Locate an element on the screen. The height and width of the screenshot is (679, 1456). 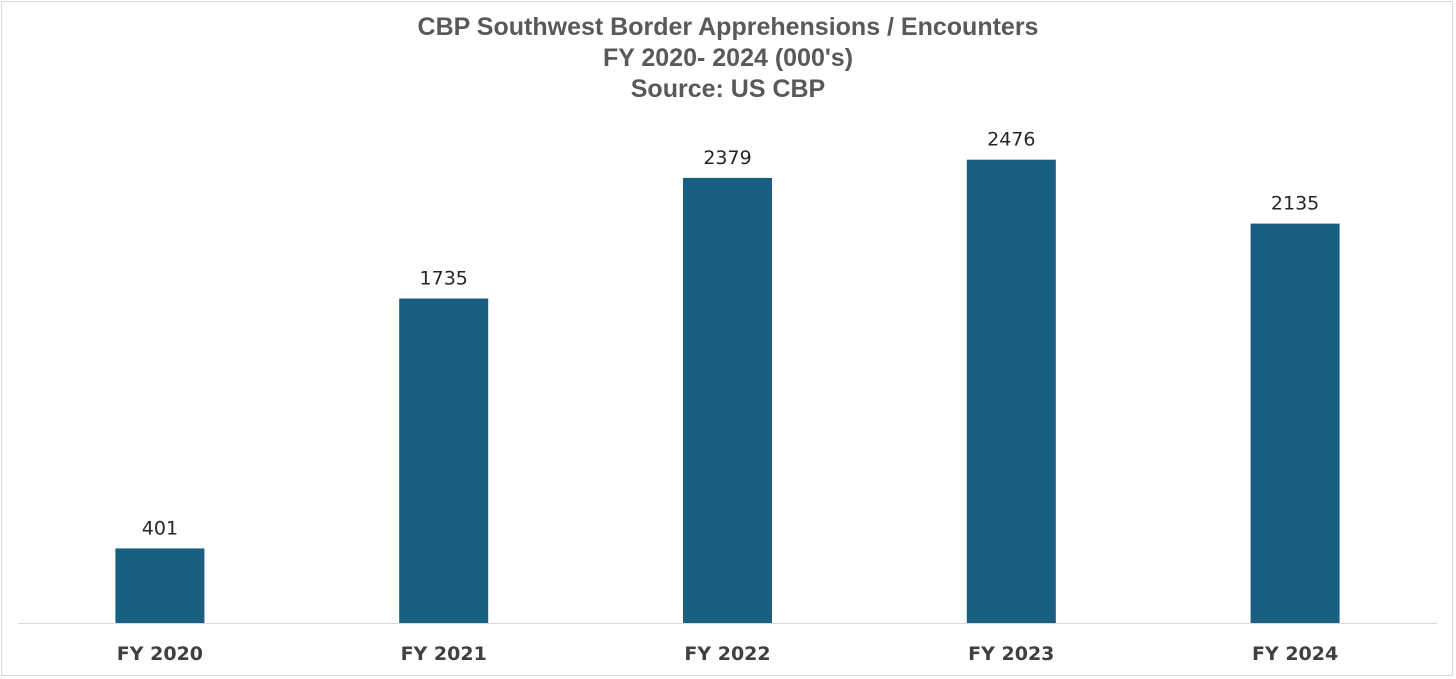
data-label-fy-2024: 2135 is located at coordinates (1295, 204).